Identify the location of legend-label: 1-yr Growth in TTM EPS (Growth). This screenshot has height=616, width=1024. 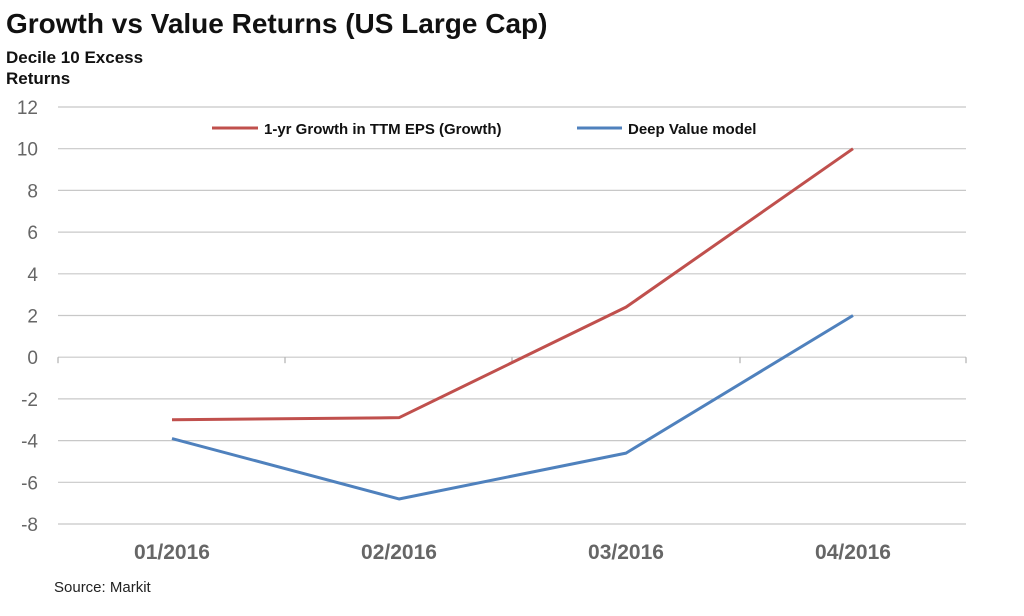
(383, 129).